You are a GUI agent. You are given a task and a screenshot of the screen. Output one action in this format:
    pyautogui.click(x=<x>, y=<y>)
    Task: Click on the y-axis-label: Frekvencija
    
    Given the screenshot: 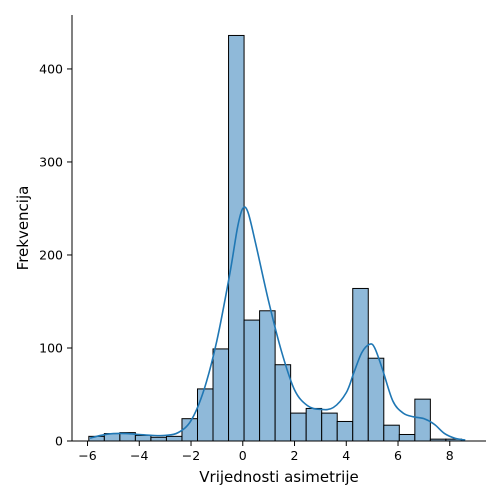 What is the action you would take?
    pyautogui.click(x=23, y=228)
    